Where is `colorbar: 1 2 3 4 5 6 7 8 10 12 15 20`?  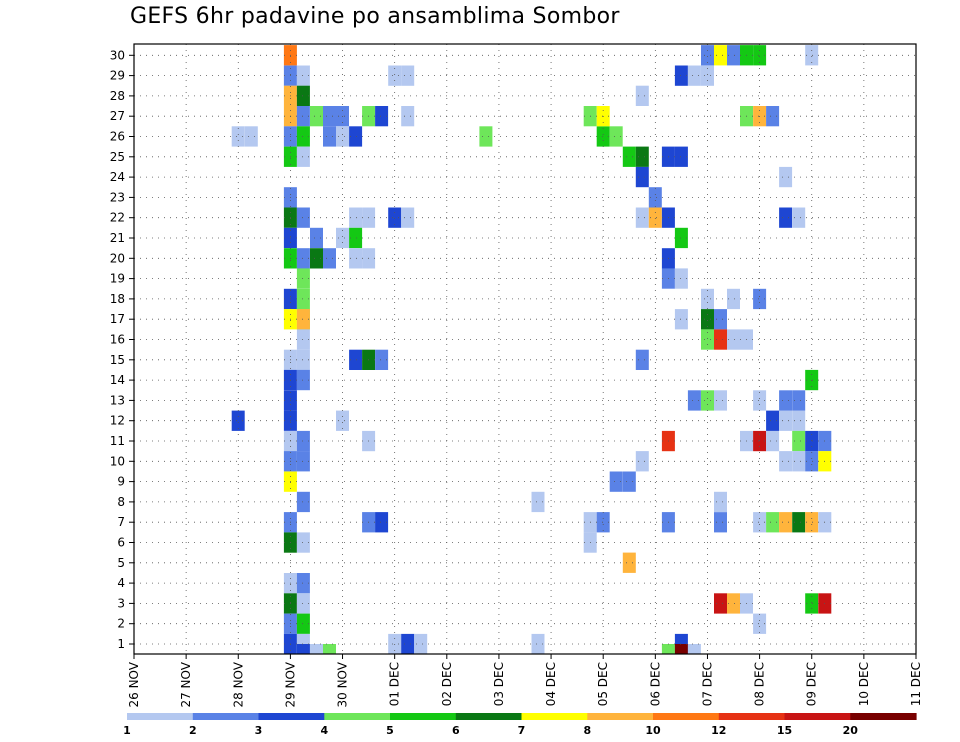
colorbar: 1 2 3 4 5 6 7 8 10 12 15 20 is located at coordinates (520, 725).